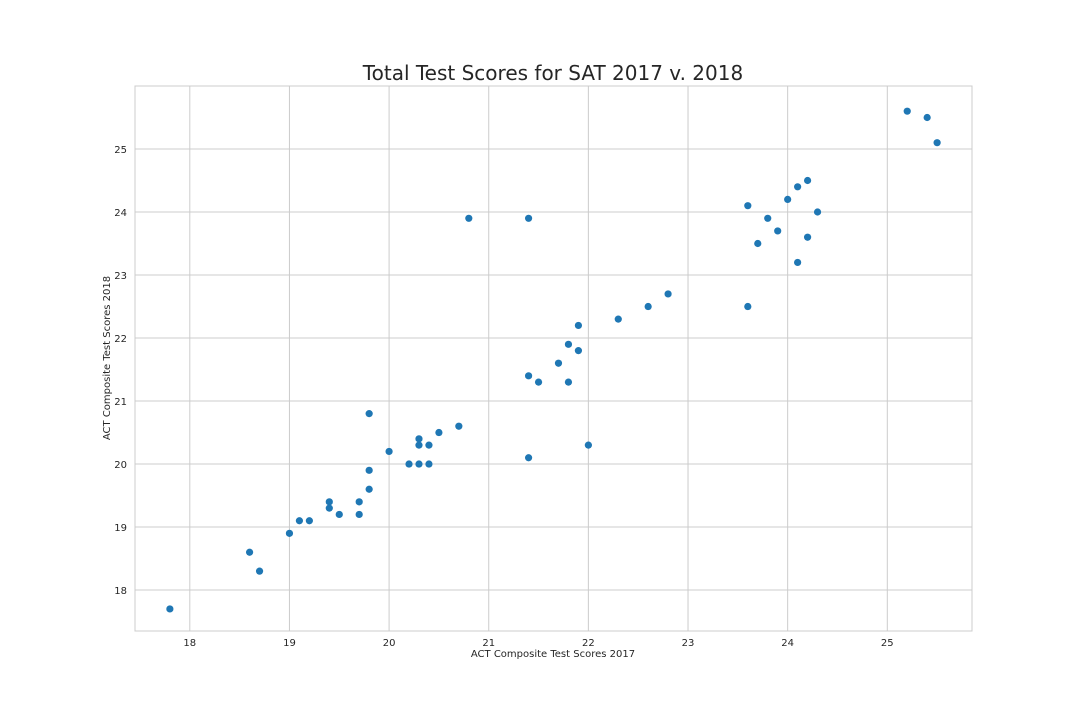 This screenshot has width=1080, height=720. Describe the element at coordinates (289, 643) in the screenshot. I see `x-tick-label: 19` at that location.